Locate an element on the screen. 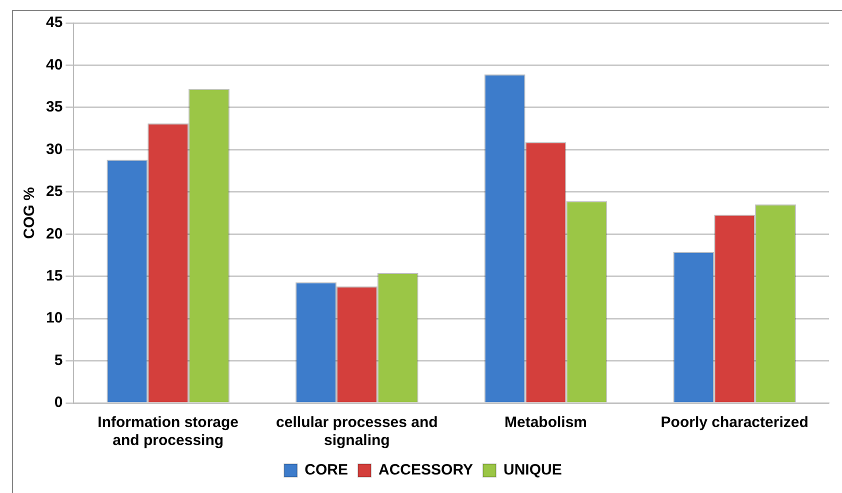  legend-label: UNIQUE is located at coordinates (532, 470).